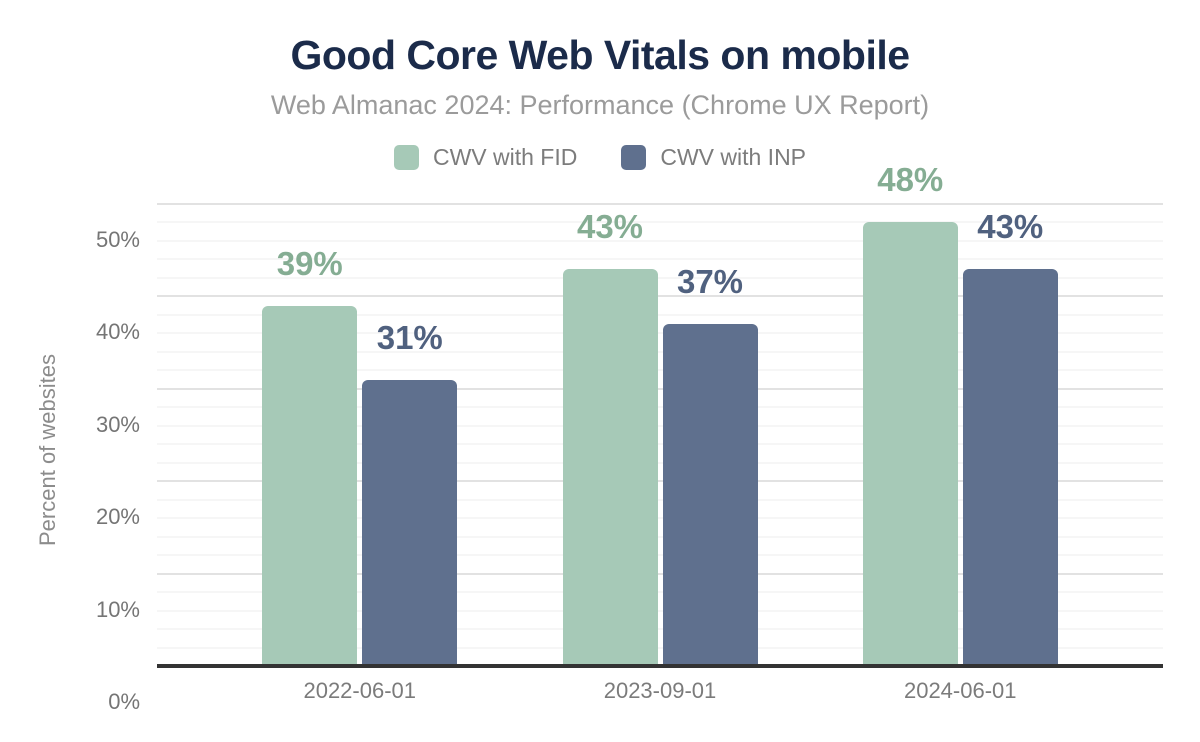 The width and height of the screenshot is (1200, 742). Describe the element at coordinates (910, 180) in the screenshot. I see `data-label-cwv-with-fid-2024-06-01: 48%` at that location.